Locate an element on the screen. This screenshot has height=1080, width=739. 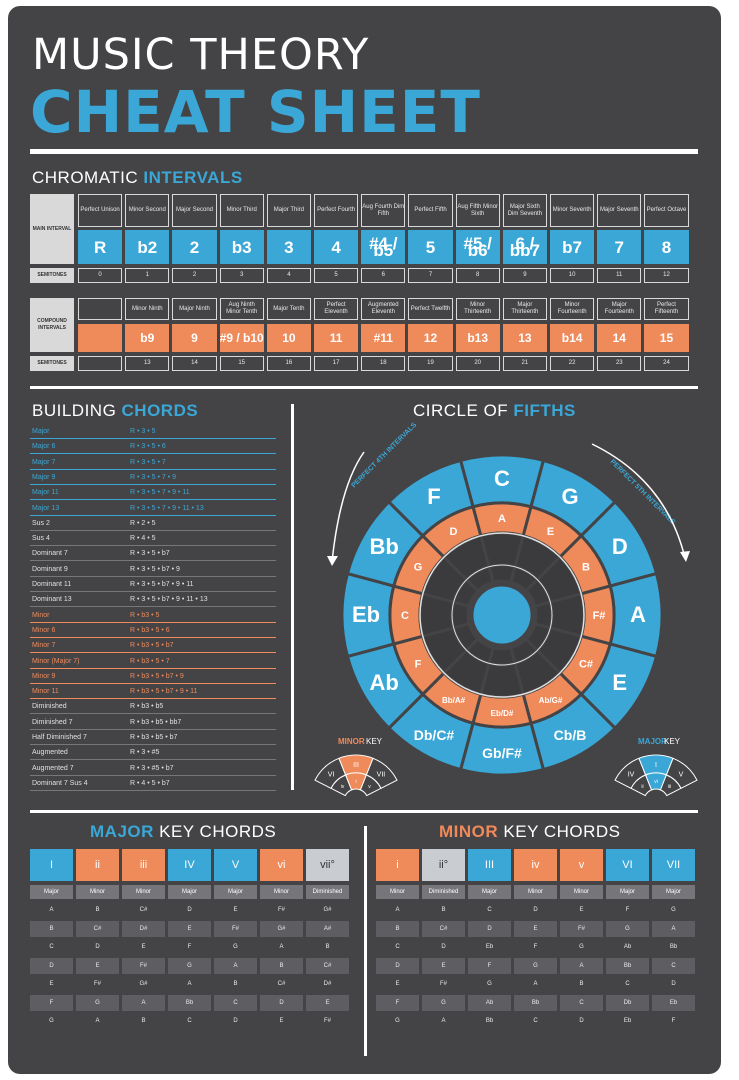
blank-cell is located at coordinates (100, 309).